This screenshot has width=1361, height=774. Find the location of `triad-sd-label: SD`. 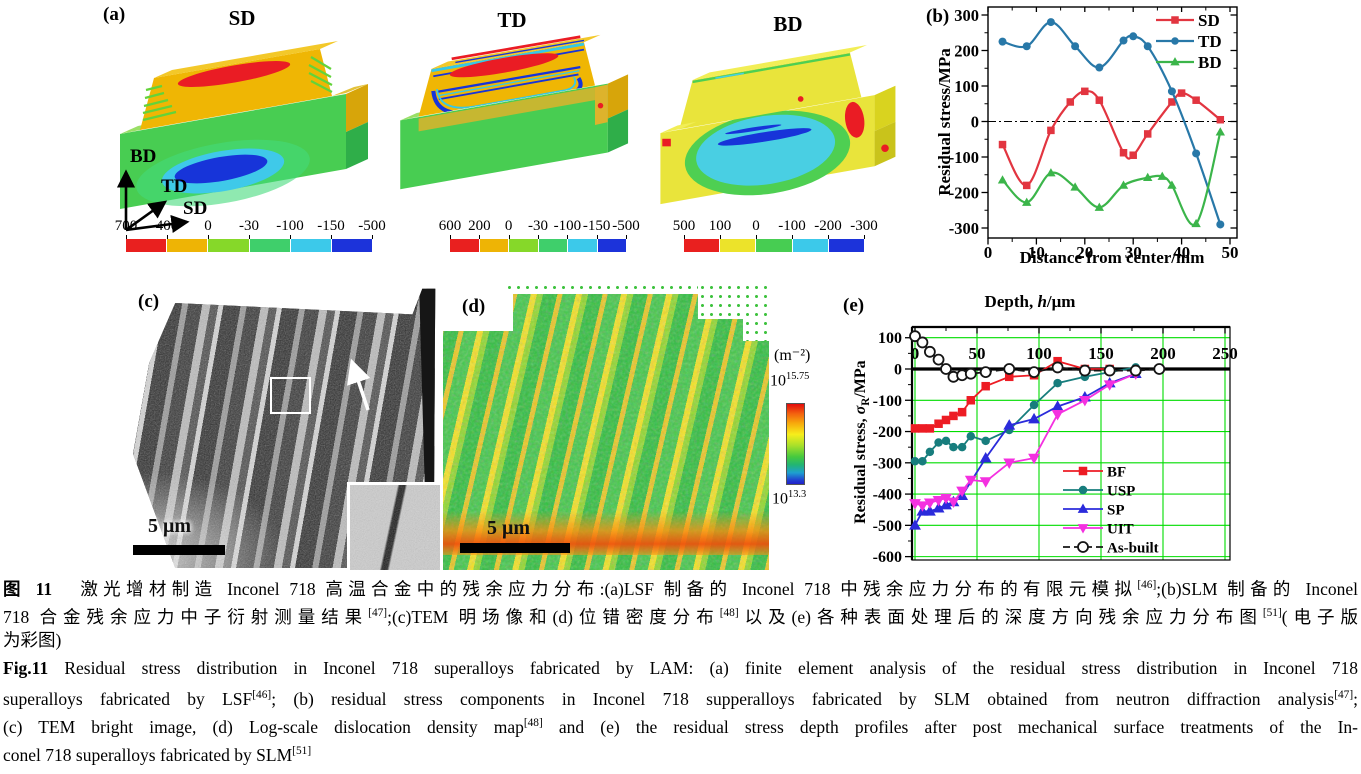

triad-sd-label: SD is located at coordinates (195, 208).